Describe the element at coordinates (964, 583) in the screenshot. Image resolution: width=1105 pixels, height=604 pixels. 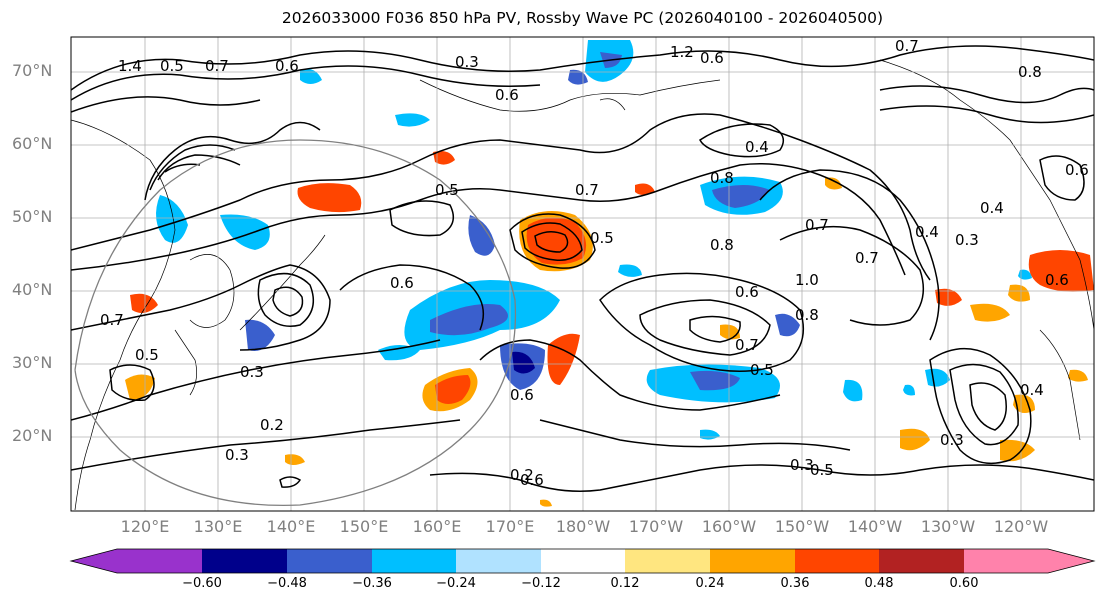
I see `colorbar-tick: 0.60` at that location.